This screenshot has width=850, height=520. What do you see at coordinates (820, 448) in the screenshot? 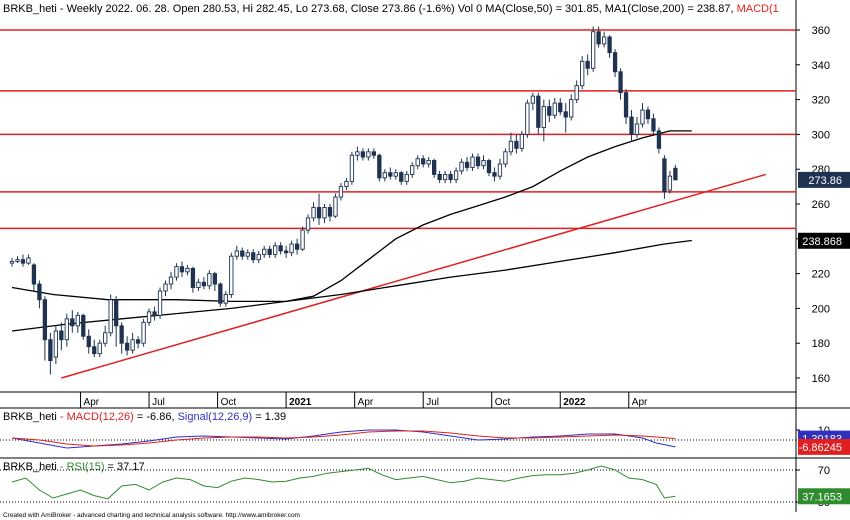
I see `macd-badge-text: -6.86245` at bounding box center [820, 448].